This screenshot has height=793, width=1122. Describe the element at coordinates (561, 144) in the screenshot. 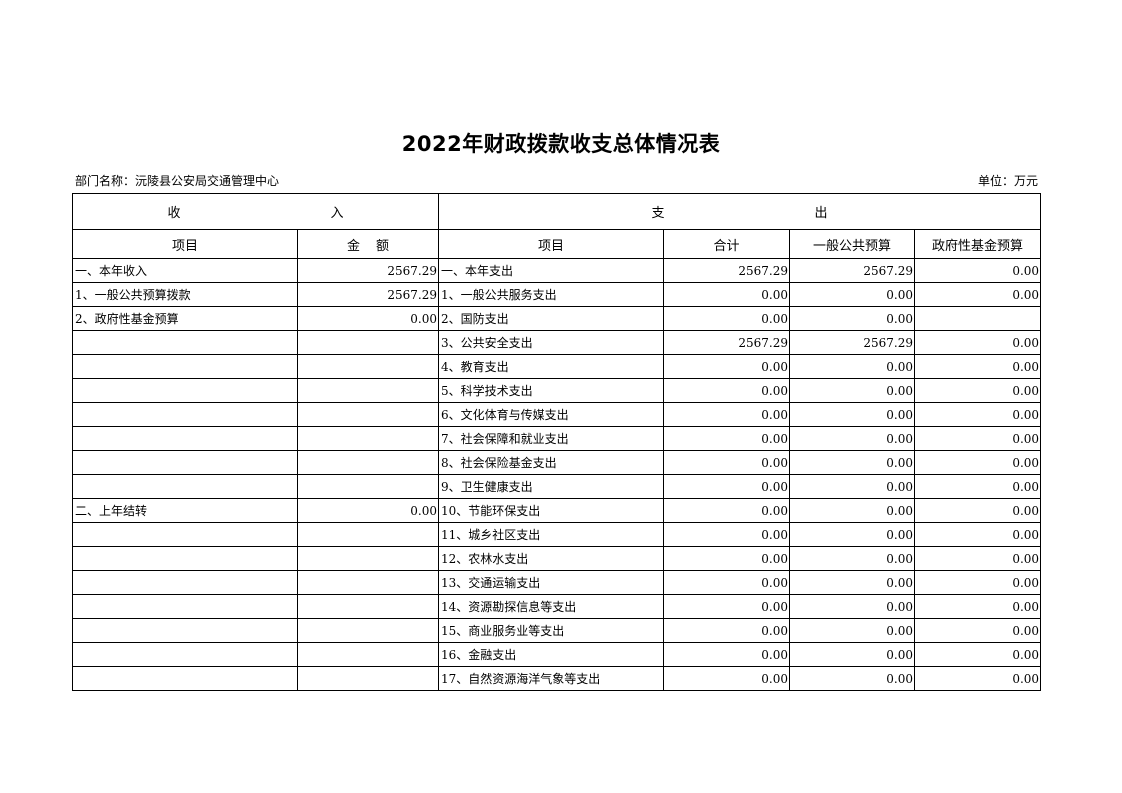

I see `page-title: 2022年财政拨款收支总体情况表` at that location.